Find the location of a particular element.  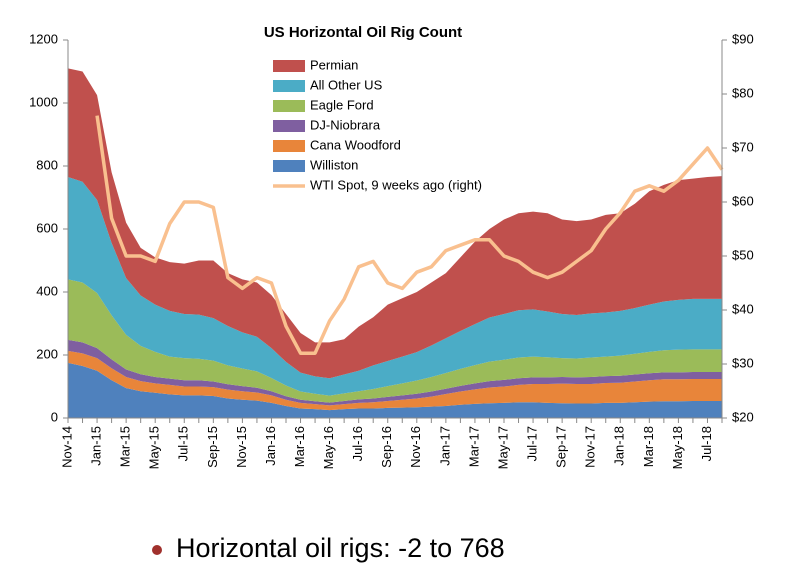

x-tick-label: Jul-16 is located at coordinates (357, 443).